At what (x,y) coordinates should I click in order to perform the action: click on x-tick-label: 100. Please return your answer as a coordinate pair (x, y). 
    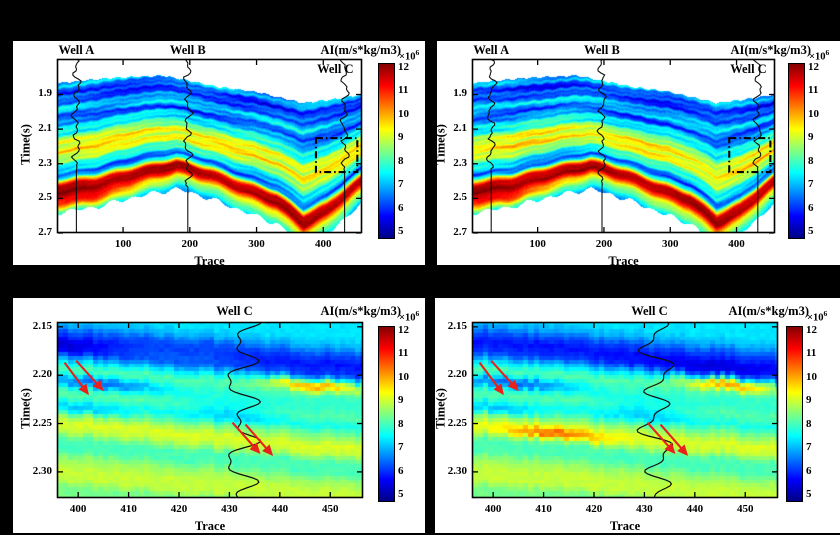
    Looking at the image, I should click on (537, 244).